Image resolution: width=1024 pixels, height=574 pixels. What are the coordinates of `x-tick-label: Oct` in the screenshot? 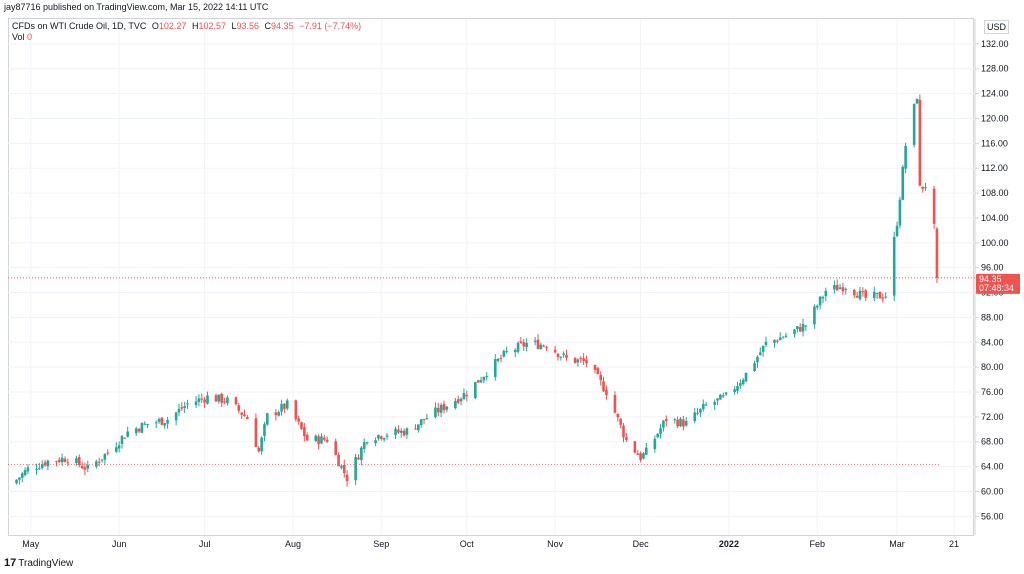 It's located at (467, 544).